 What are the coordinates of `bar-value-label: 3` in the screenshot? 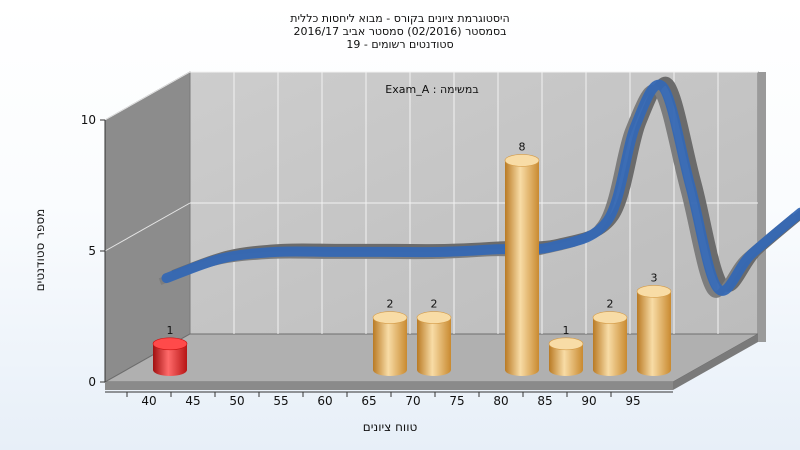 It's located at (654, 277).